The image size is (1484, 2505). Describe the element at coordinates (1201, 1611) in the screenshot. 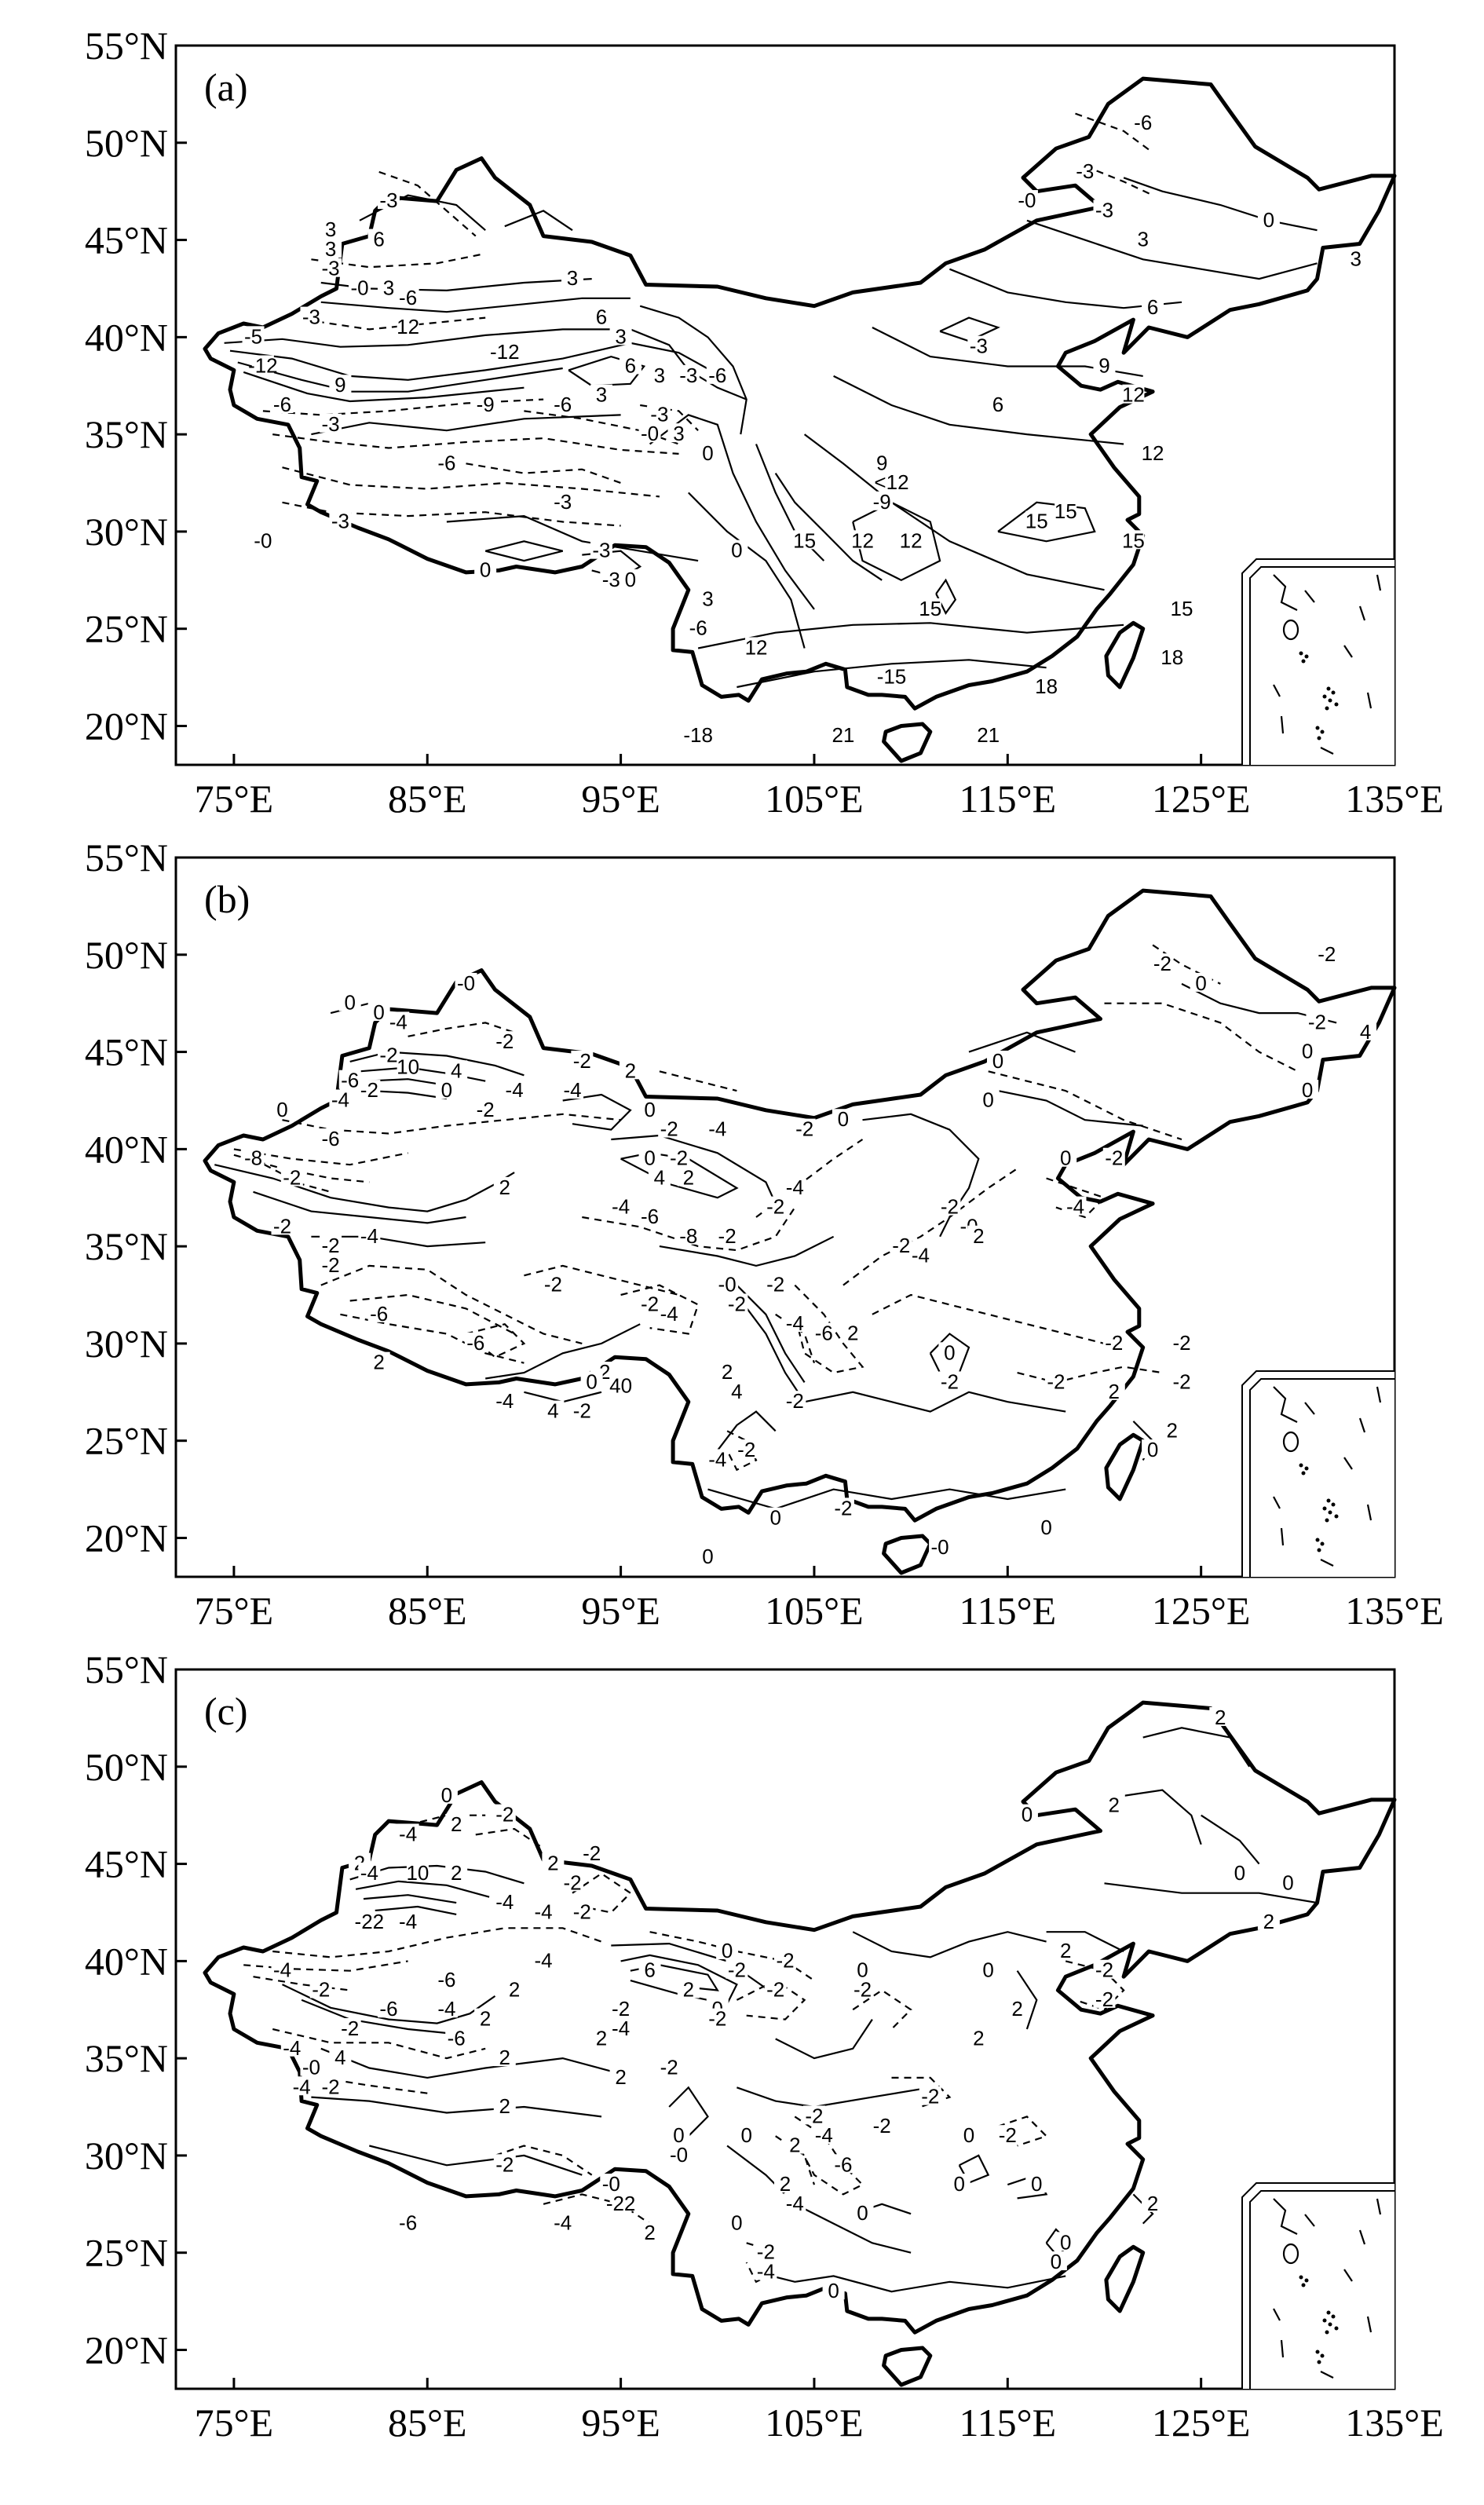

I see `lon-tick-label: 125°E` at that location.